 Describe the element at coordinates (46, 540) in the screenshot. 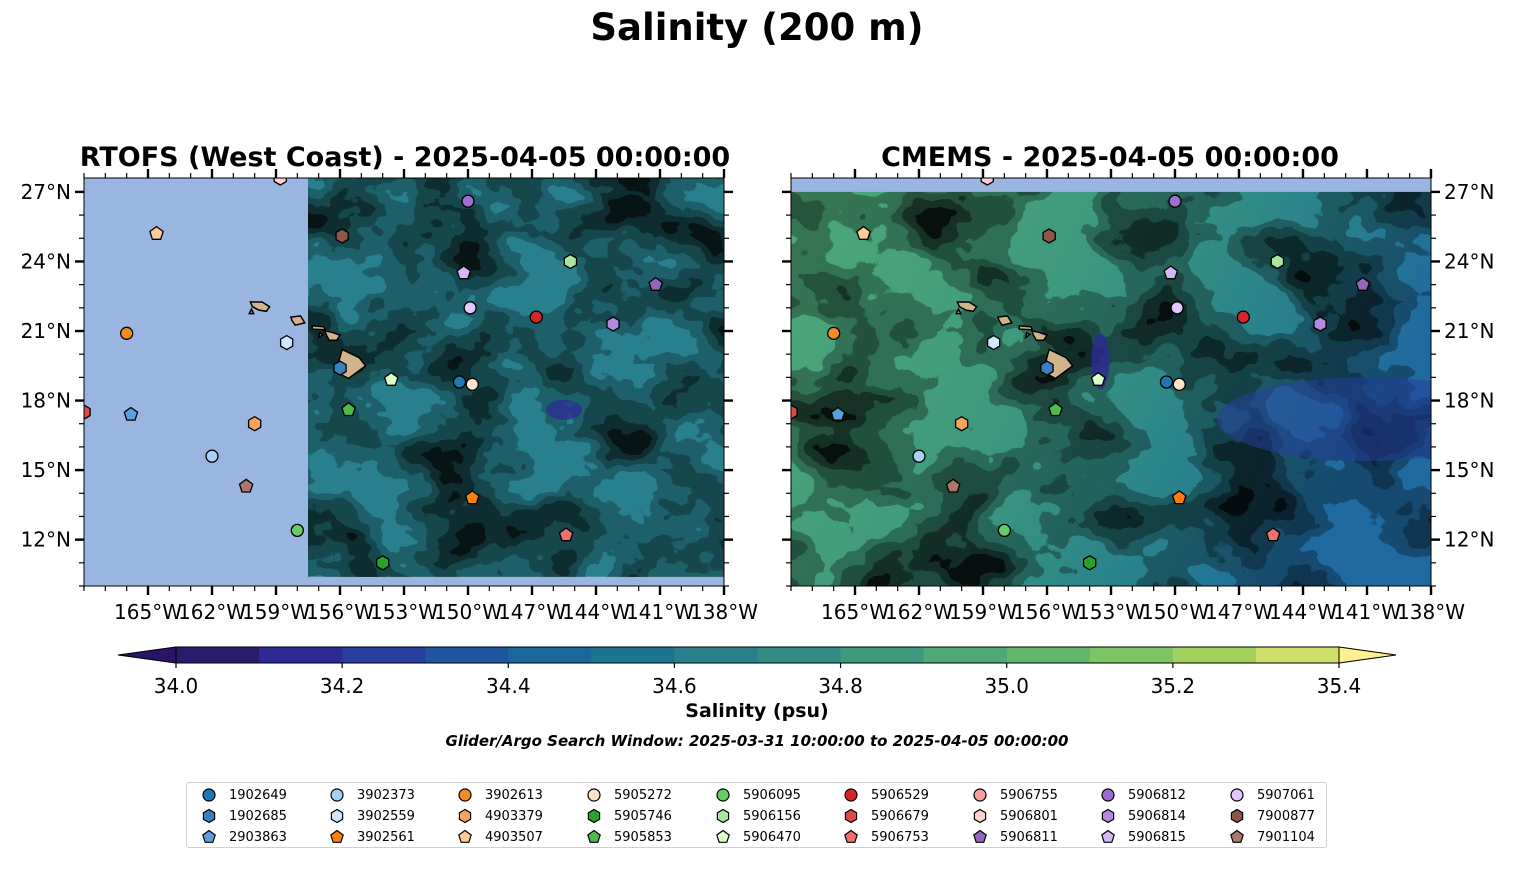

I see `lat-tick-label: 12°N` at that location.